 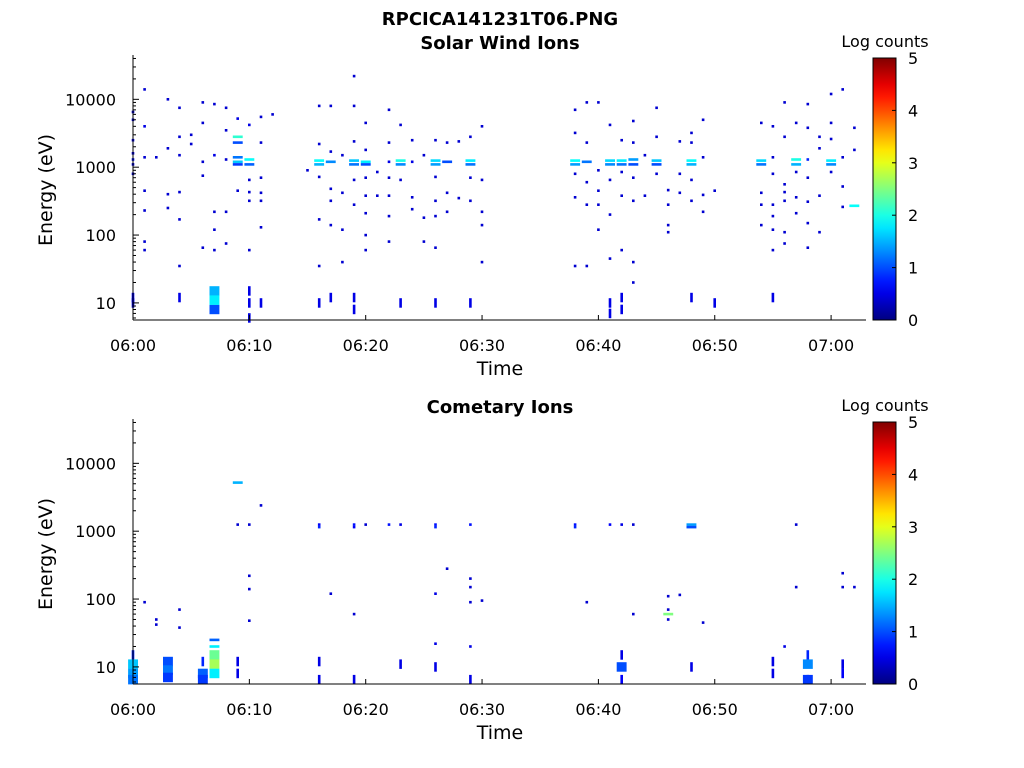 I want to click on solar-wind-x-label: Time, so click(x=500, y=369).